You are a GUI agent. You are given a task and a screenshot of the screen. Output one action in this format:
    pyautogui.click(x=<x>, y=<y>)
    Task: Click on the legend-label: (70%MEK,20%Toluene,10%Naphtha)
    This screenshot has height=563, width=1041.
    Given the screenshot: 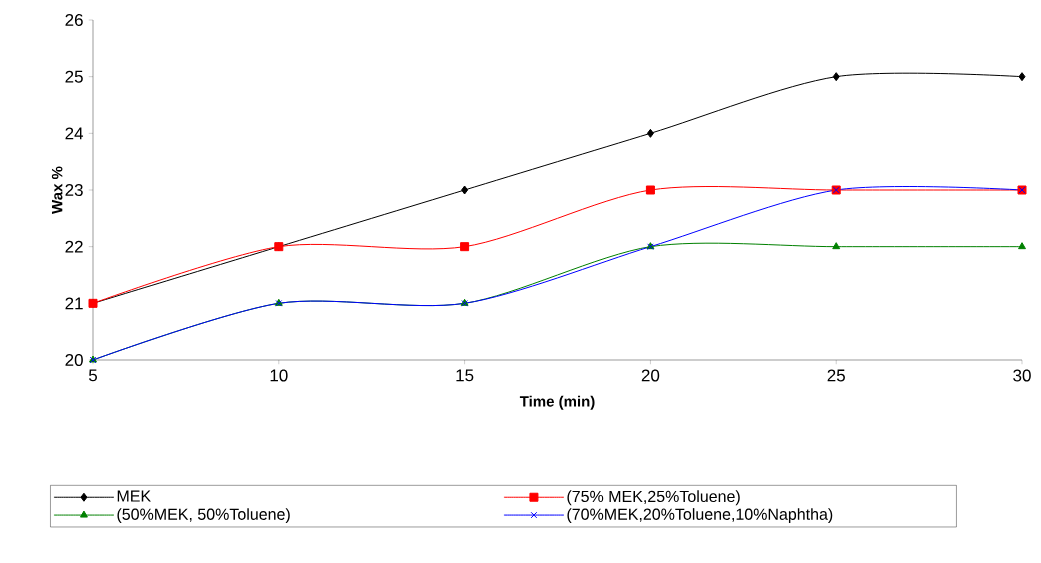 What is the action you would take?
    pyautogui.click(x=700, y=516)
    